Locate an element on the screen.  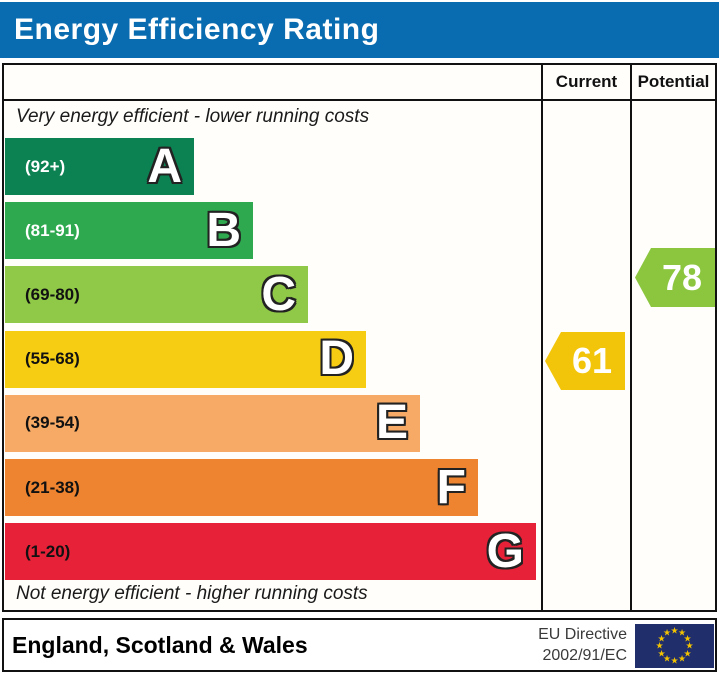
band-c: (69-80) C is located at coordinates (156, 295).